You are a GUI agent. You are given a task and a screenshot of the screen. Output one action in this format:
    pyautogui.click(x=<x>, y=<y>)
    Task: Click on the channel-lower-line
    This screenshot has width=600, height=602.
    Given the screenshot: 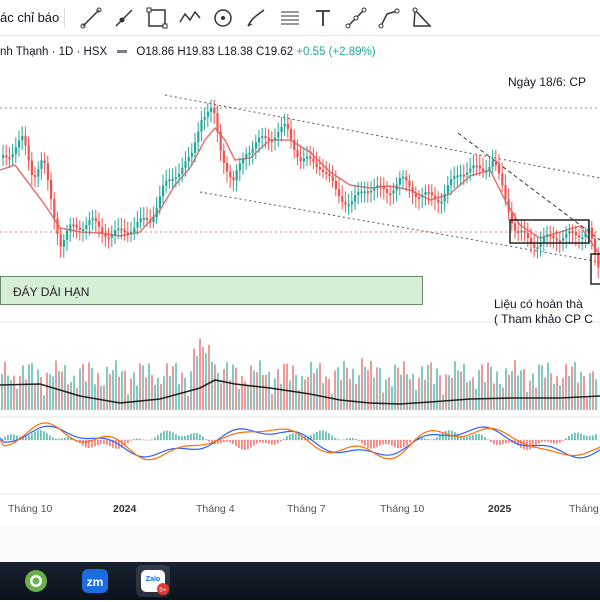 What is the action you would take?
    pyautogui.click(x=400, y=227)
    